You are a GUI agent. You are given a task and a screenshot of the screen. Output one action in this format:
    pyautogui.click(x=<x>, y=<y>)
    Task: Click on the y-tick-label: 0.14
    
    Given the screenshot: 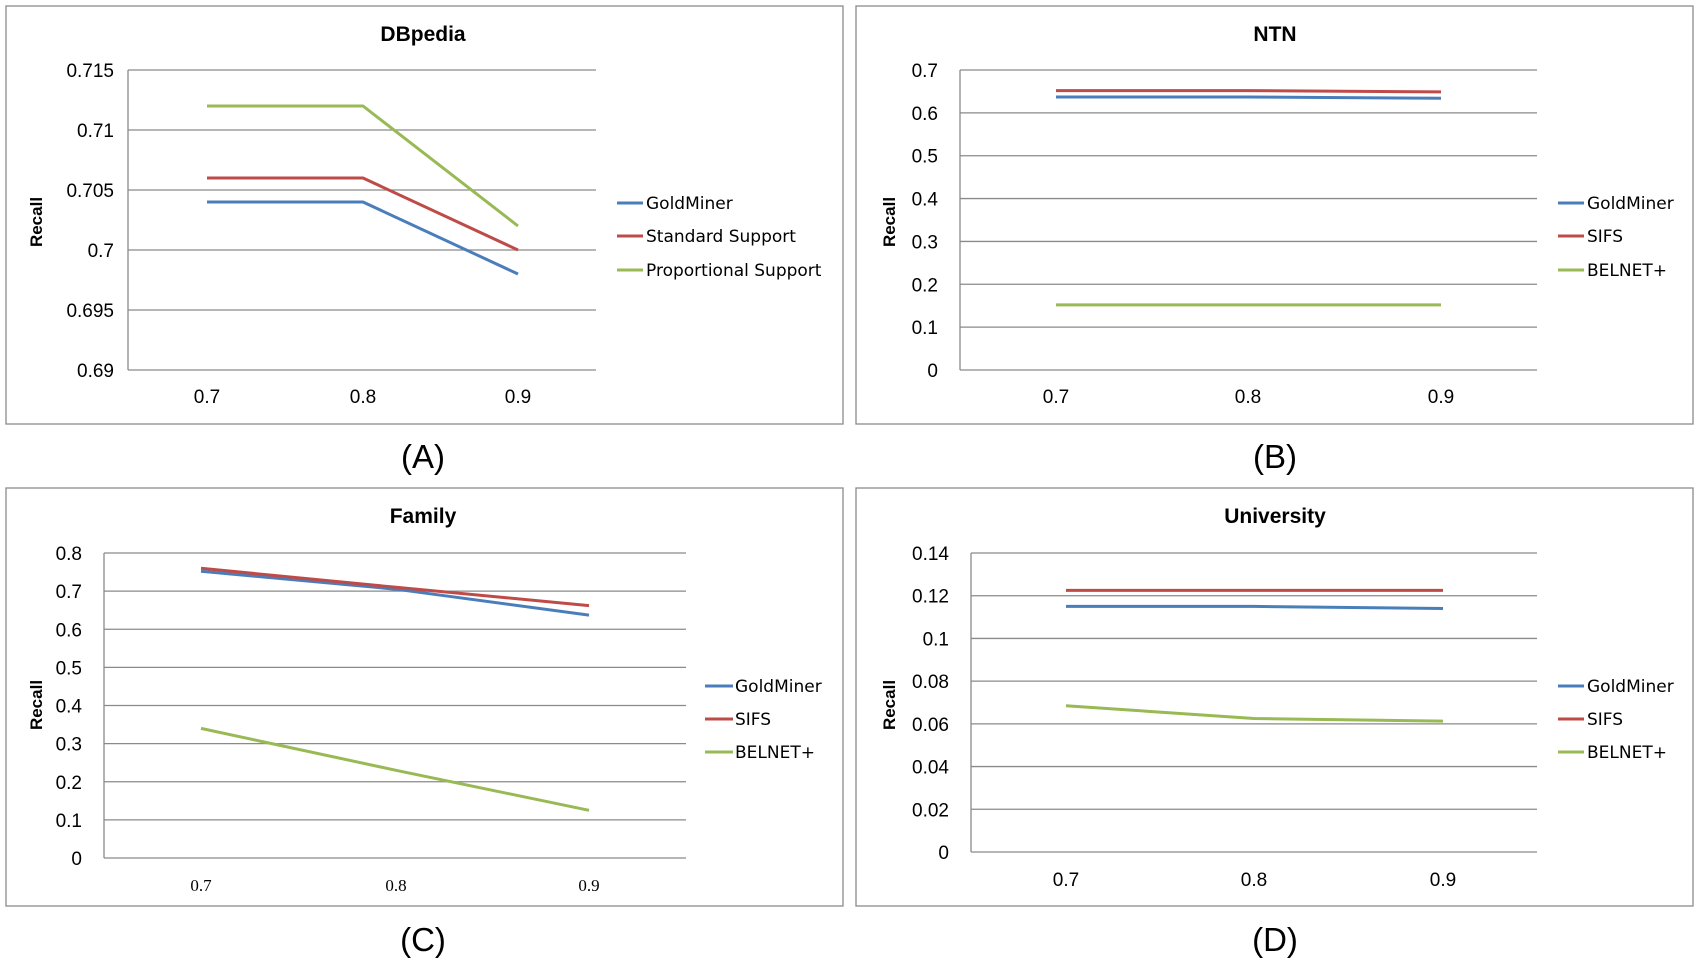 What is the action you would take?
    pyautogui.click(x=930, y=554)
    